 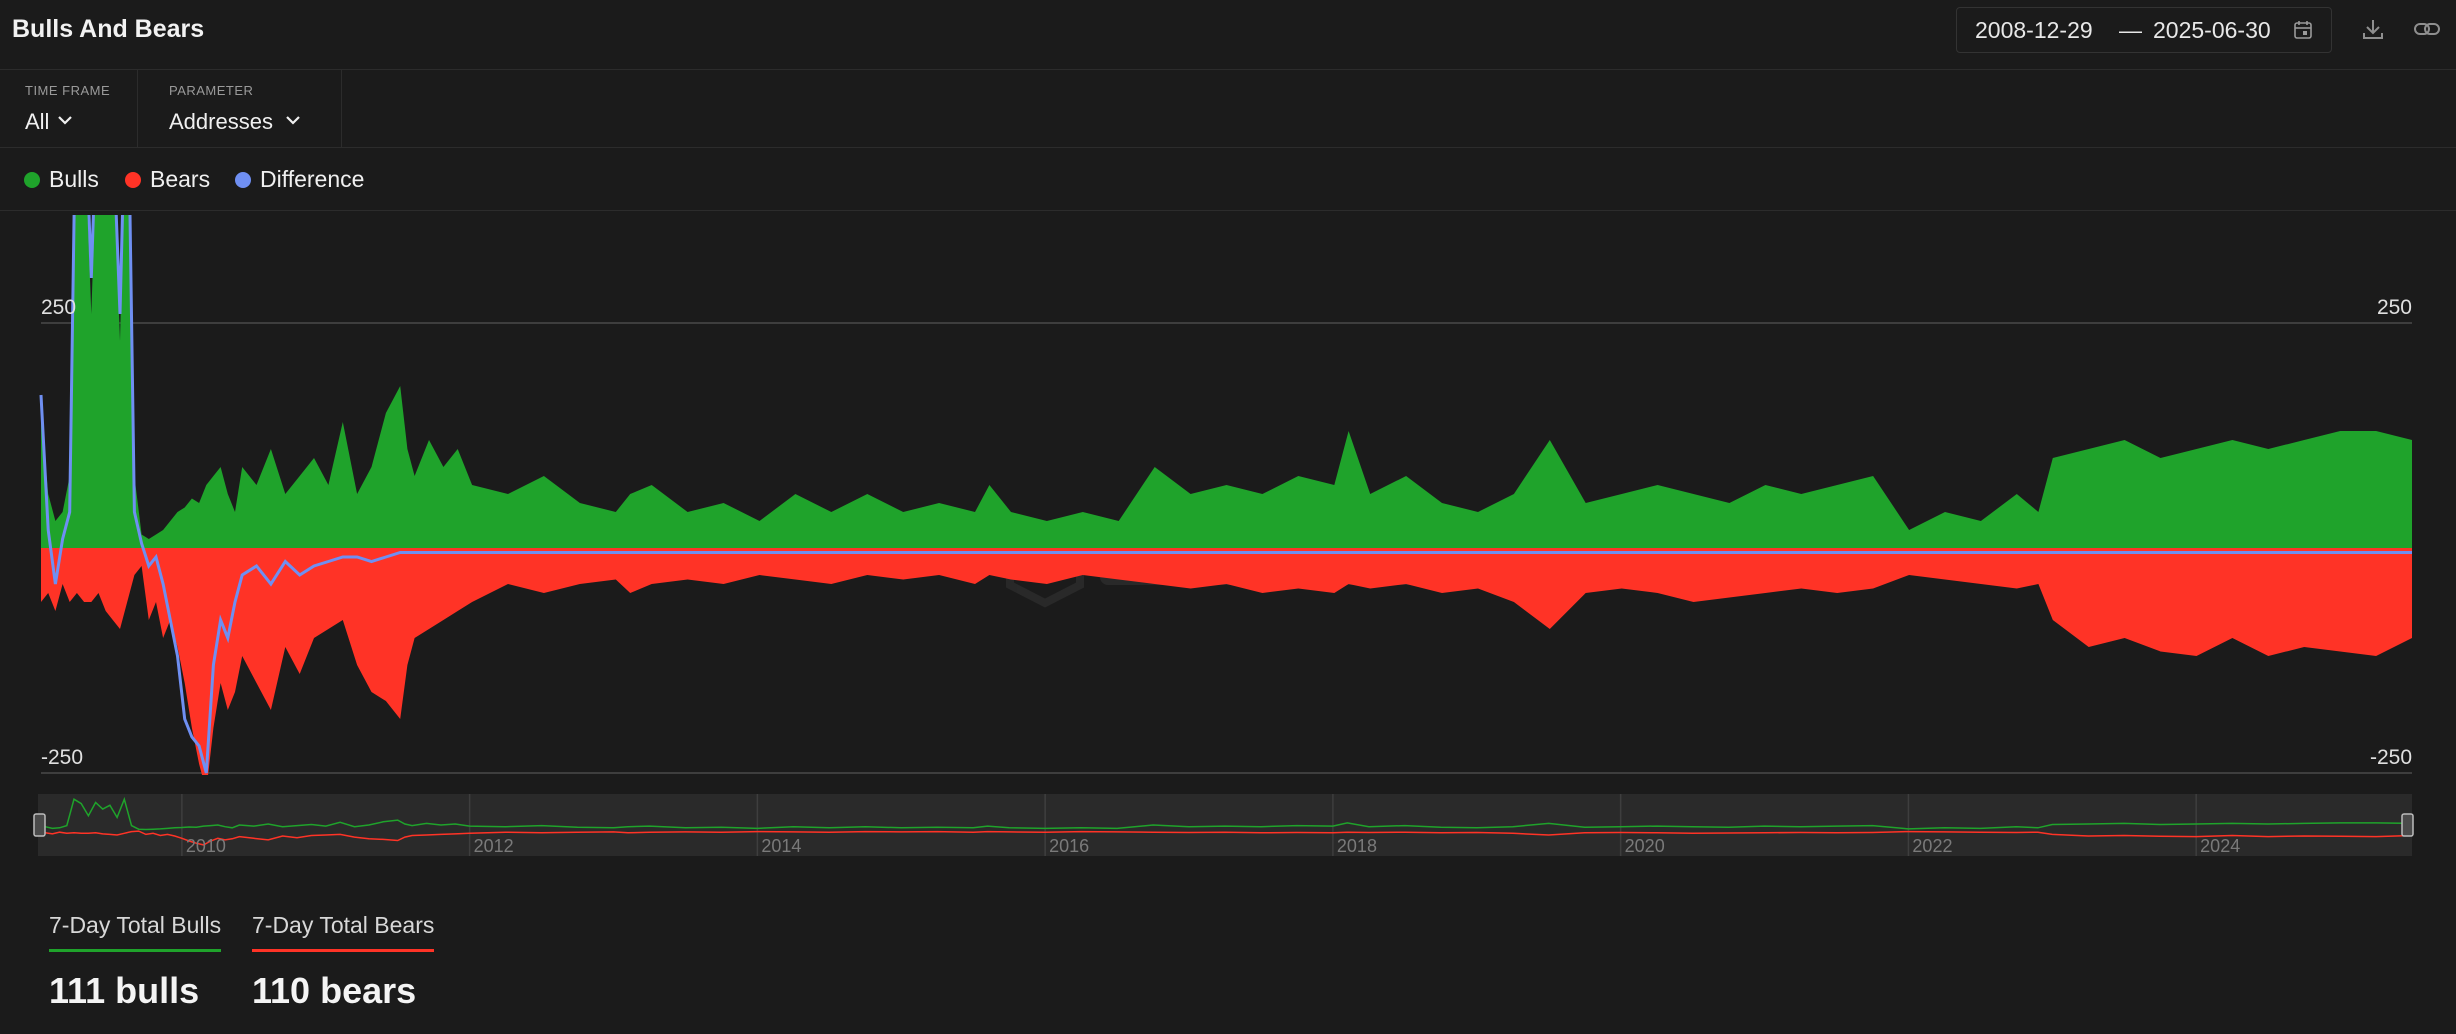 I want to click on stat-bears-value: 110 bears, so click(x=334, y=990).